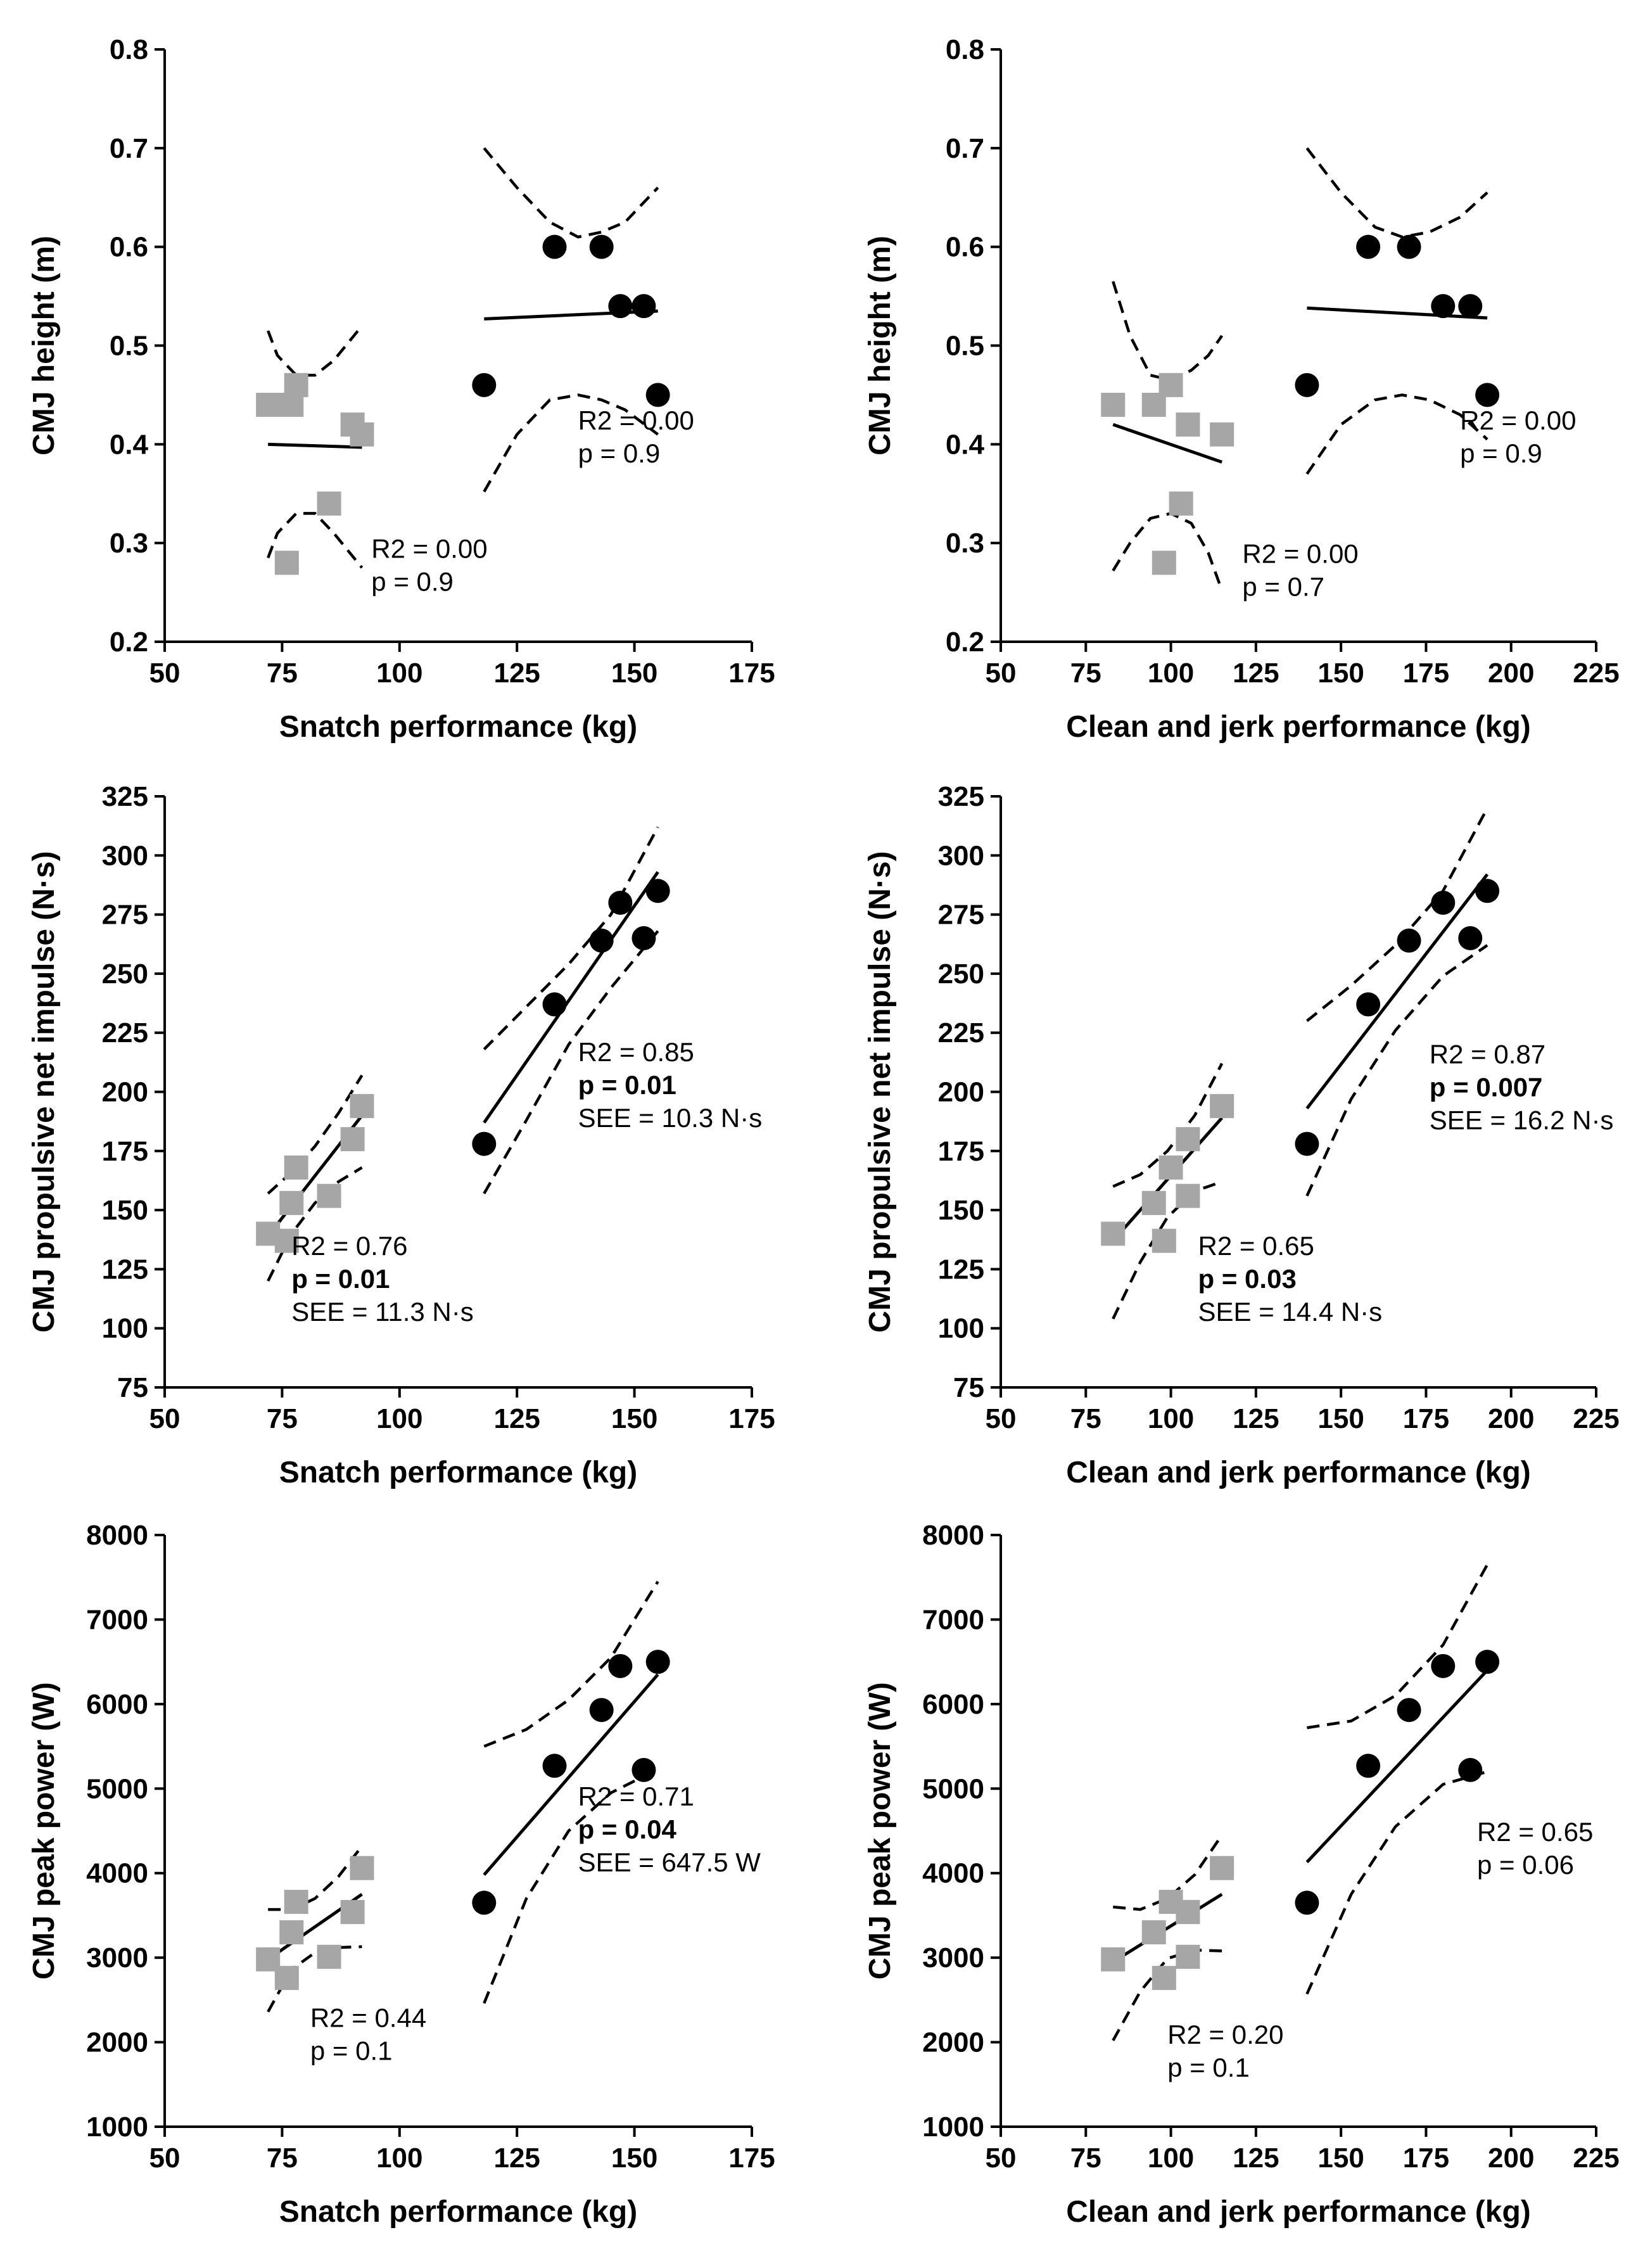  What do you see at coordinates (129, 49) in the screenshot?
I see `y-tick-label: 0.8` at bounding box center [129, 49].